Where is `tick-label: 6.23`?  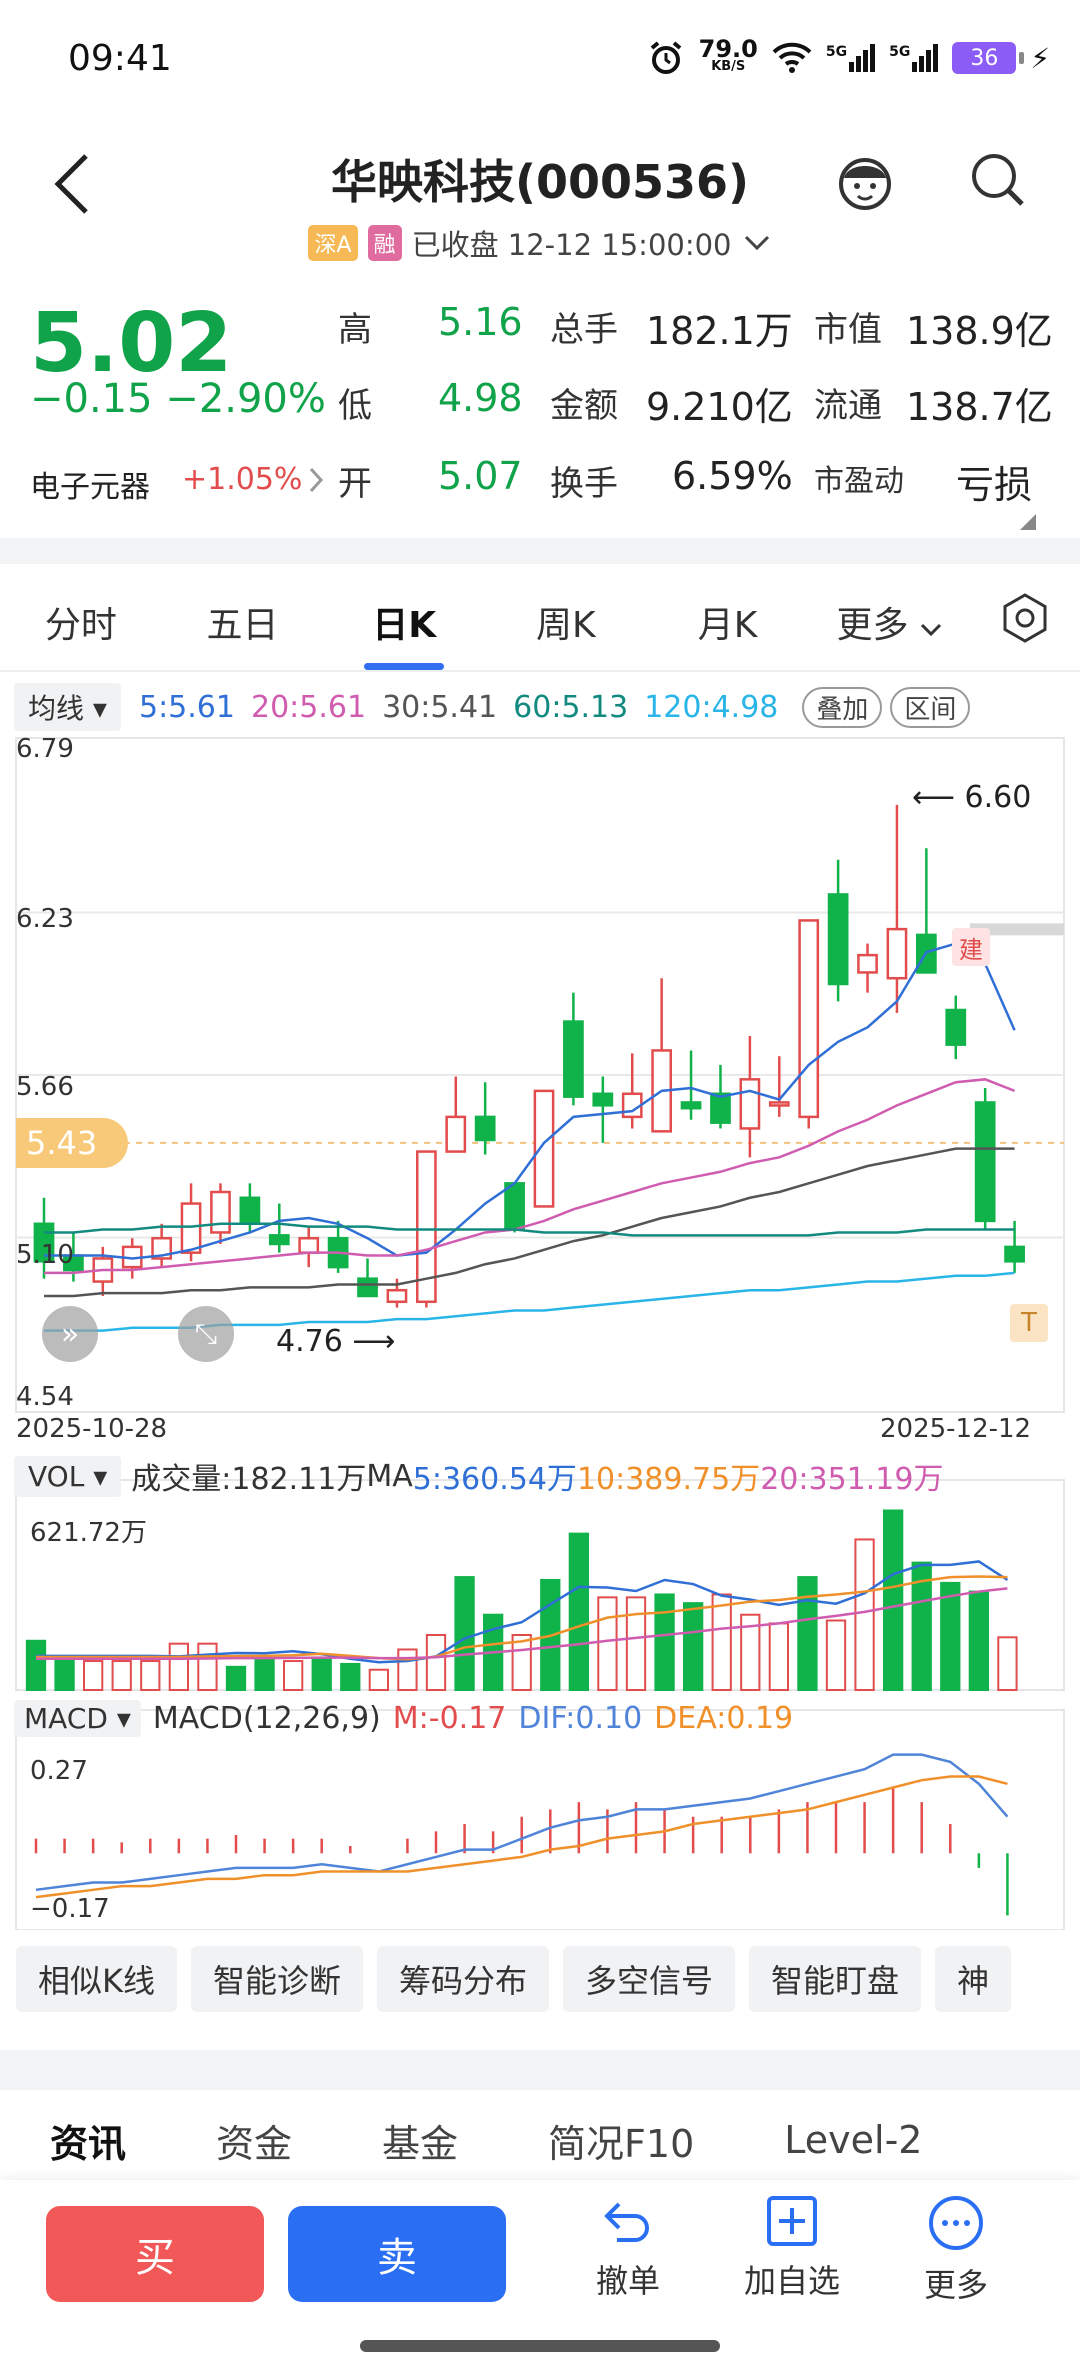
tick-label: 6.23 is located at coordinates (45, 919).